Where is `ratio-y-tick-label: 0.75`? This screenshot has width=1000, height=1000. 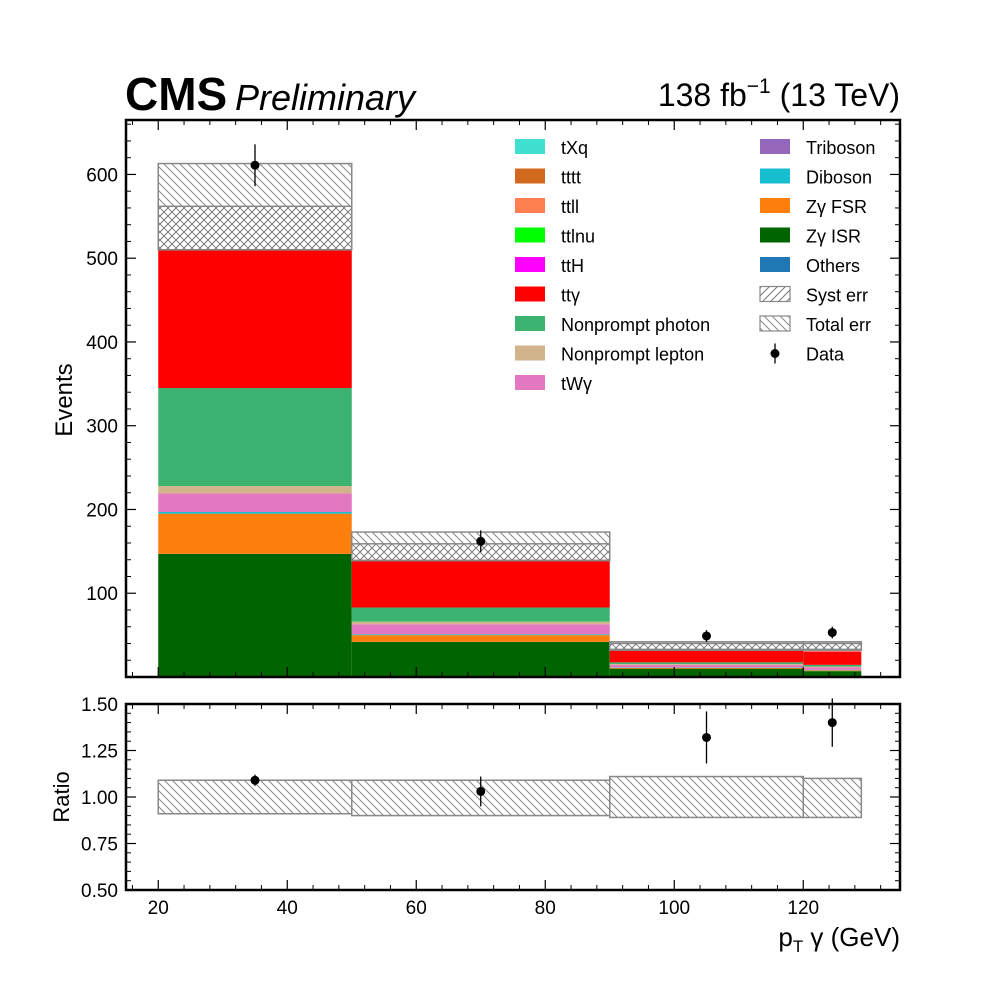
ratio-y-tick-label: 0.75 is located at coordinates (99, 845).